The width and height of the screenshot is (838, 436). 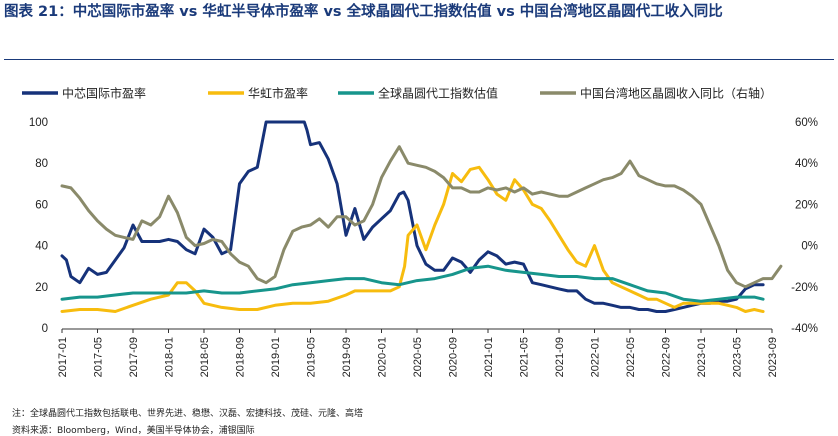 I want to click on y-right-tick-label: -20%, so click(x=804, y=288).